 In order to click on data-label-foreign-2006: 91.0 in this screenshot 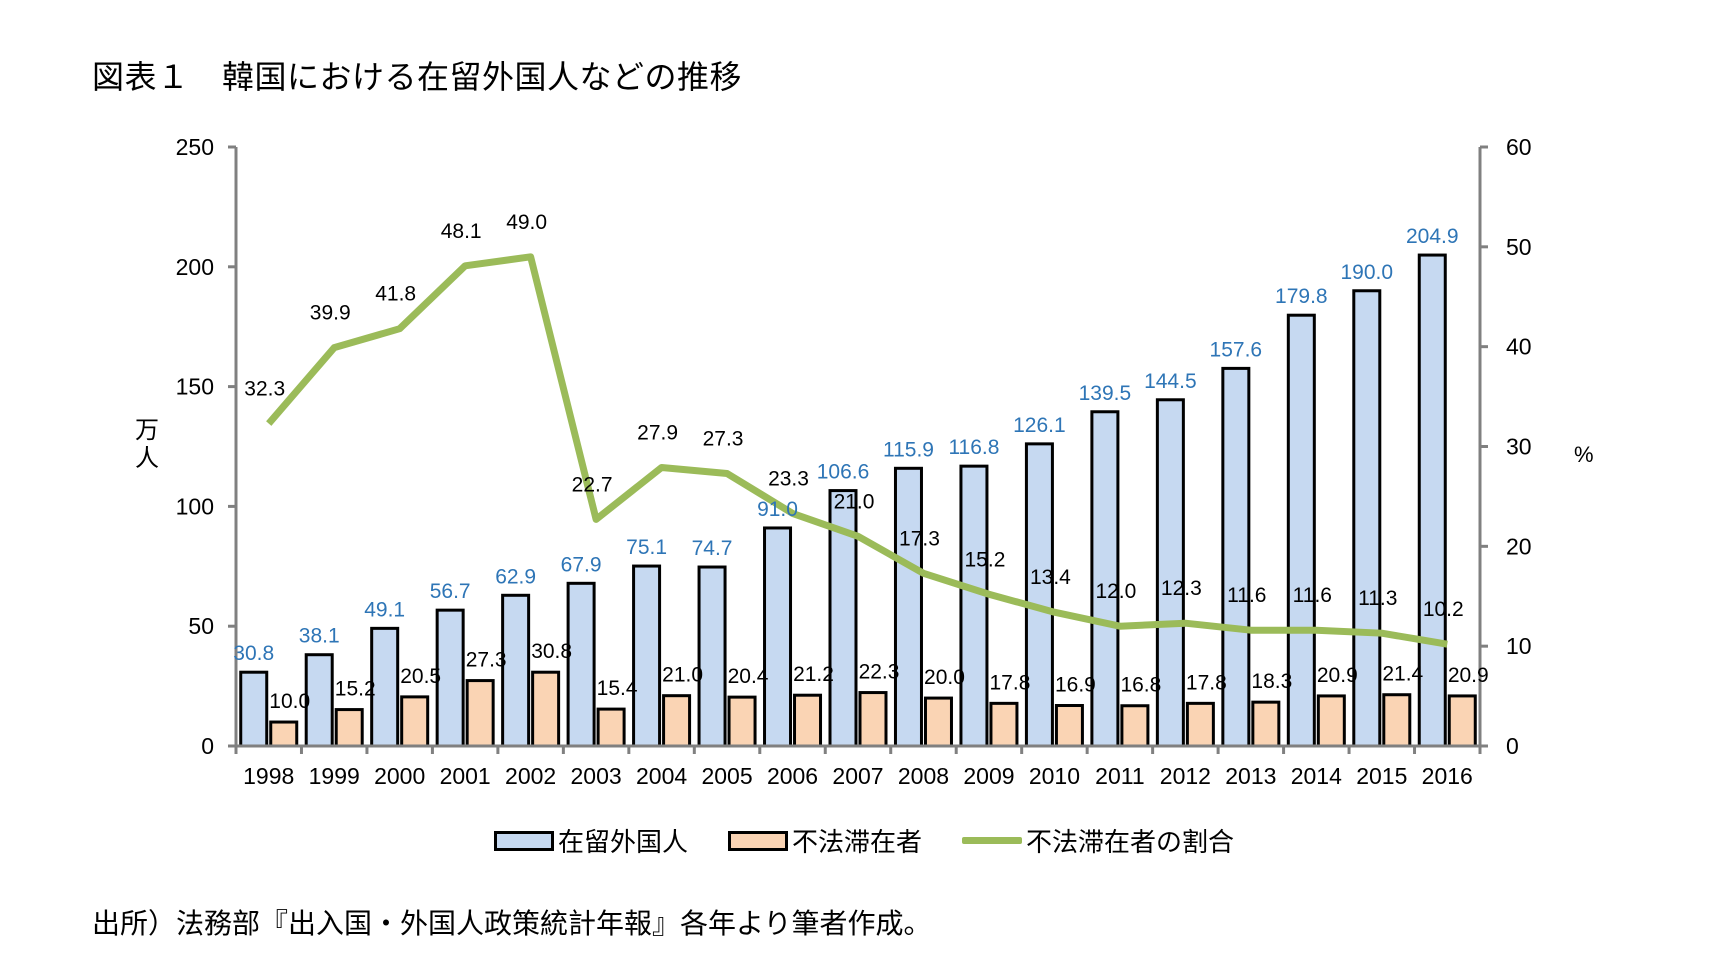, I will do `click(777, 509)`.